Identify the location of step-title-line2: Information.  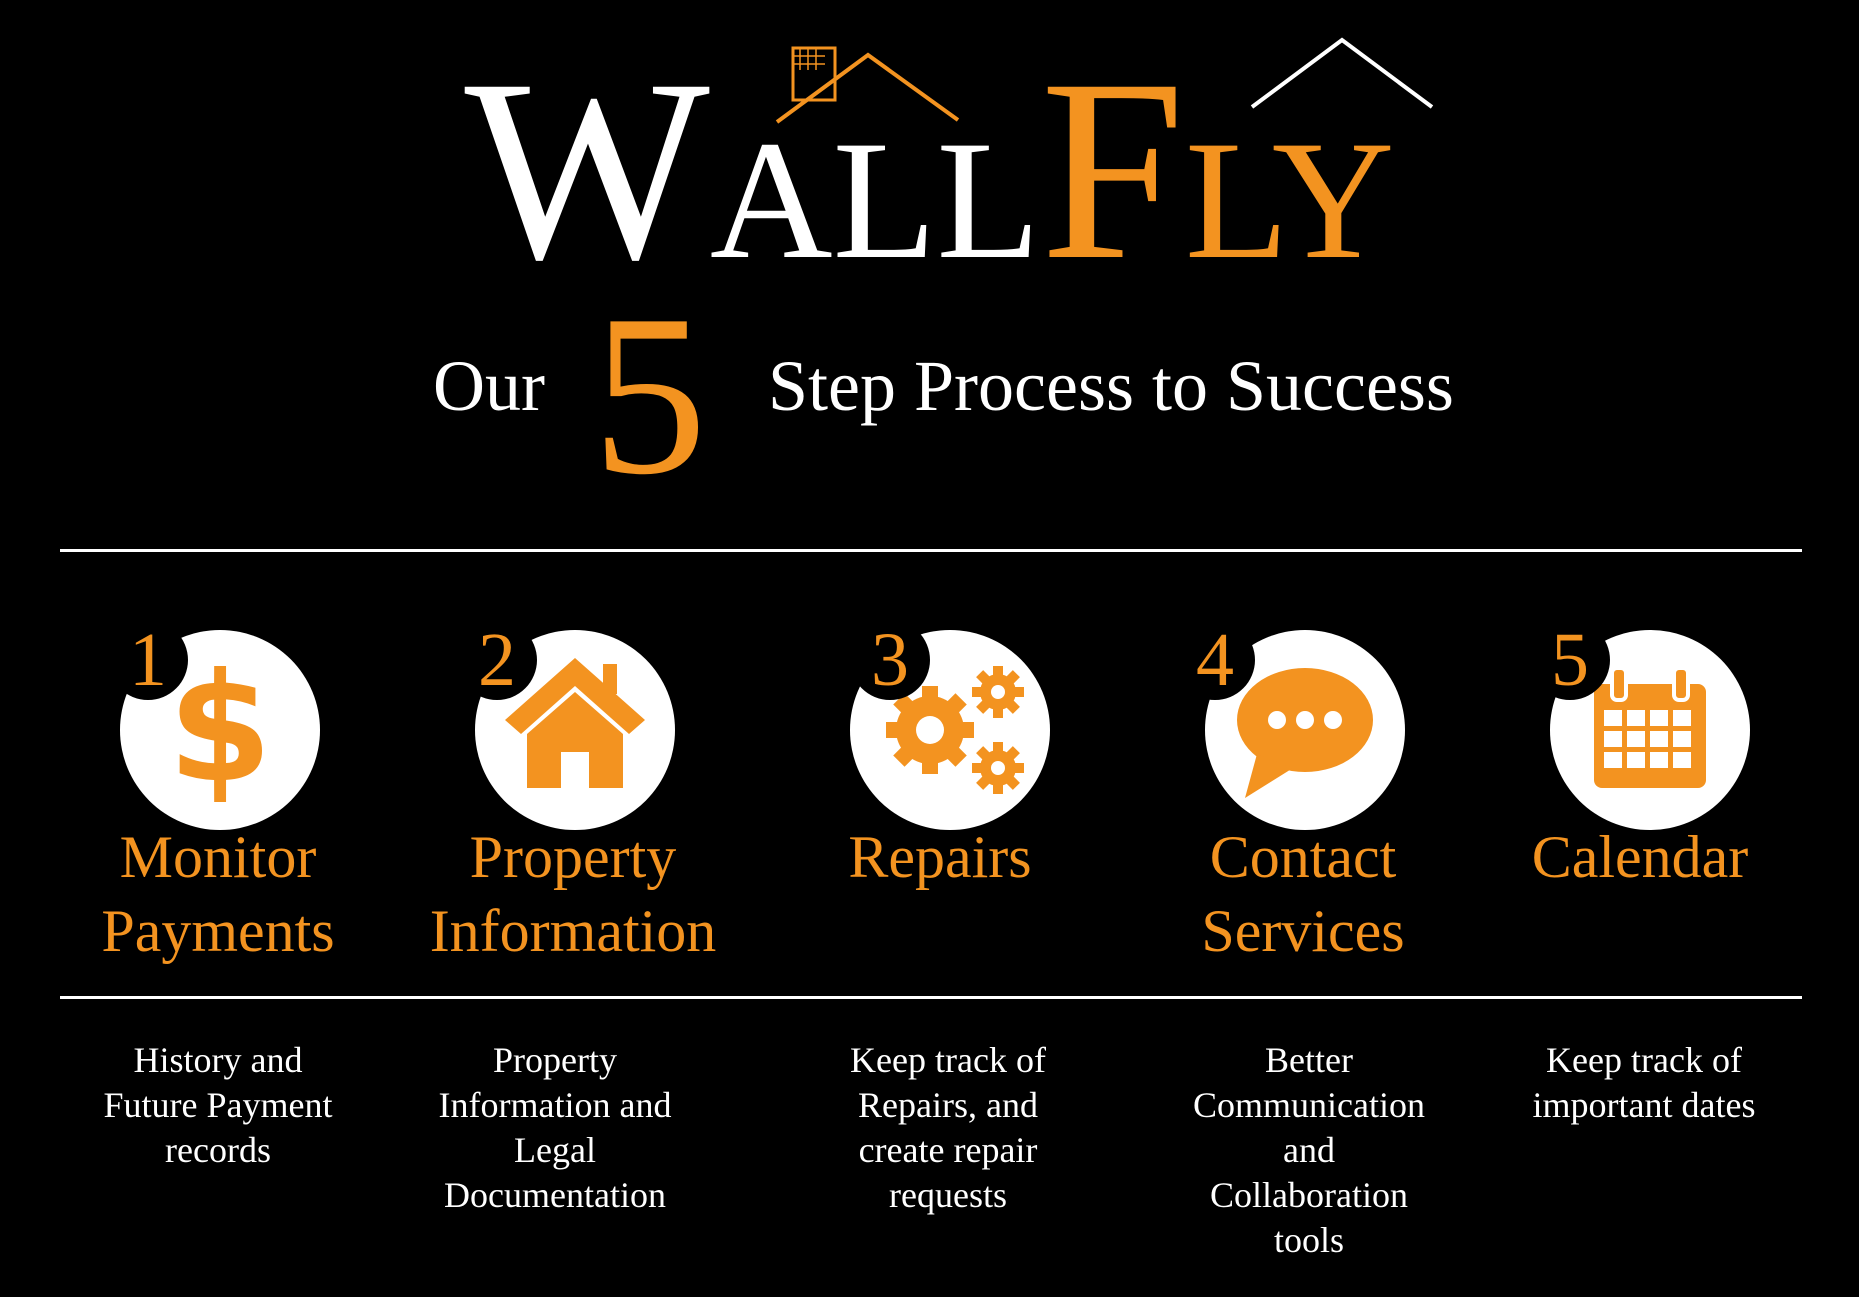
(573, 931).